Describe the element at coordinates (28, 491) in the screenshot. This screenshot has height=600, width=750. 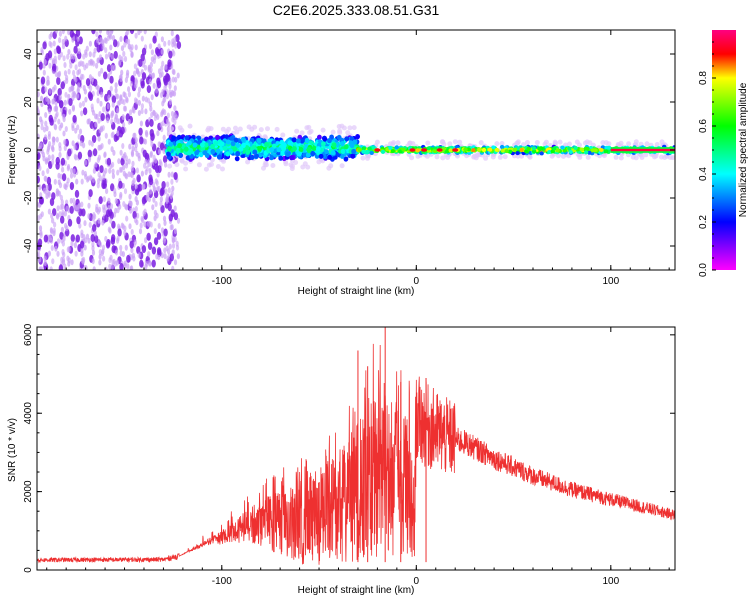
I see `y-tick-label: 2000` at that location.